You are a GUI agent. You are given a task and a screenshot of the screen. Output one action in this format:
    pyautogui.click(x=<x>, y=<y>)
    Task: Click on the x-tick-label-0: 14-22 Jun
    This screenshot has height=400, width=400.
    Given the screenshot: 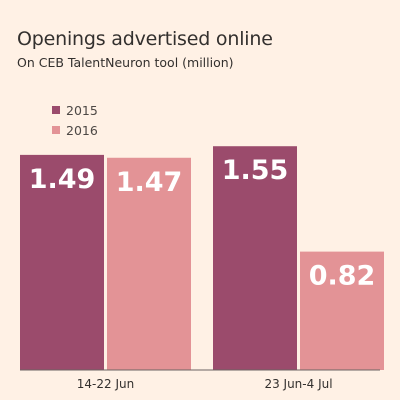 What is the action you would take?
    pyautogui.click(x=105, y=384)
    